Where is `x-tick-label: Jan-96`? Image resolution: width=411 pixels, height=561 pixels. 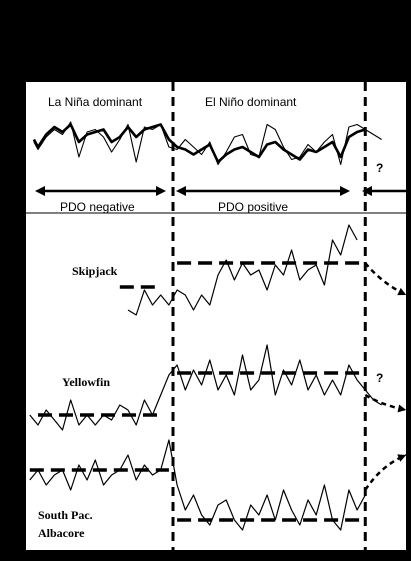 x-tick-label: Jan-96 is located at coordinates (333, 59).